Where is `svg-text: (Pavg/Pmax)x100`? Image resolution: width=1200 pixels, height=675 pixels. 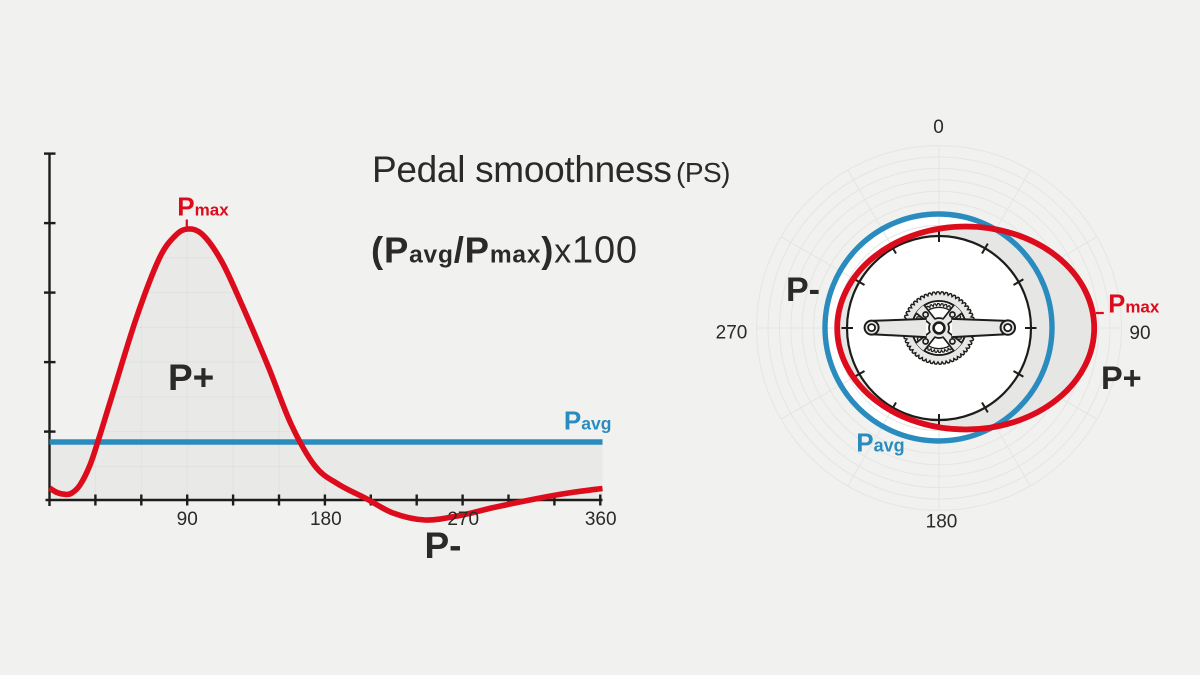
svg-text: (Pavg/Pmax)x100 is located at coordinates (504, 250).